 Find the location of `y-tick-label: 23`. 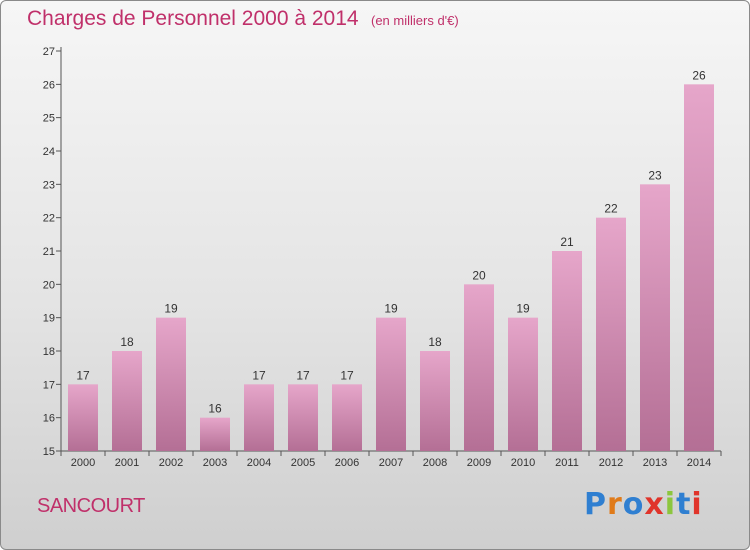

y-tick-label: 23 is located at coordinates (49, 185).